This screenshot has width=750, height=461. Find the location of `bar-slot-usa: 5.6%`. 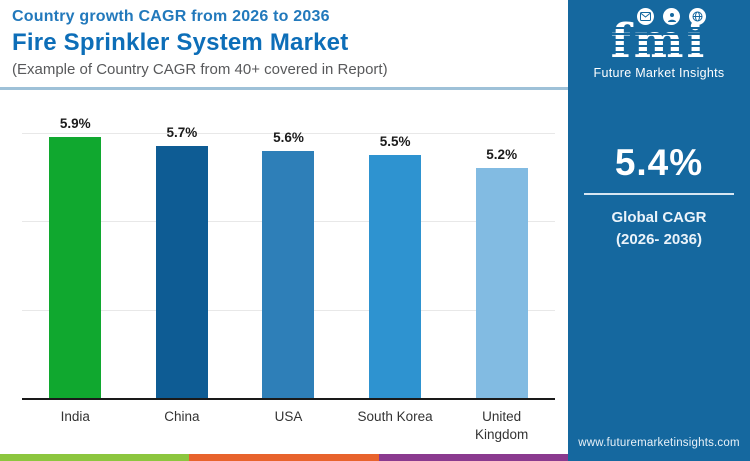

bar-slot-usa: 5.6% is located at coordinates (288, 264).